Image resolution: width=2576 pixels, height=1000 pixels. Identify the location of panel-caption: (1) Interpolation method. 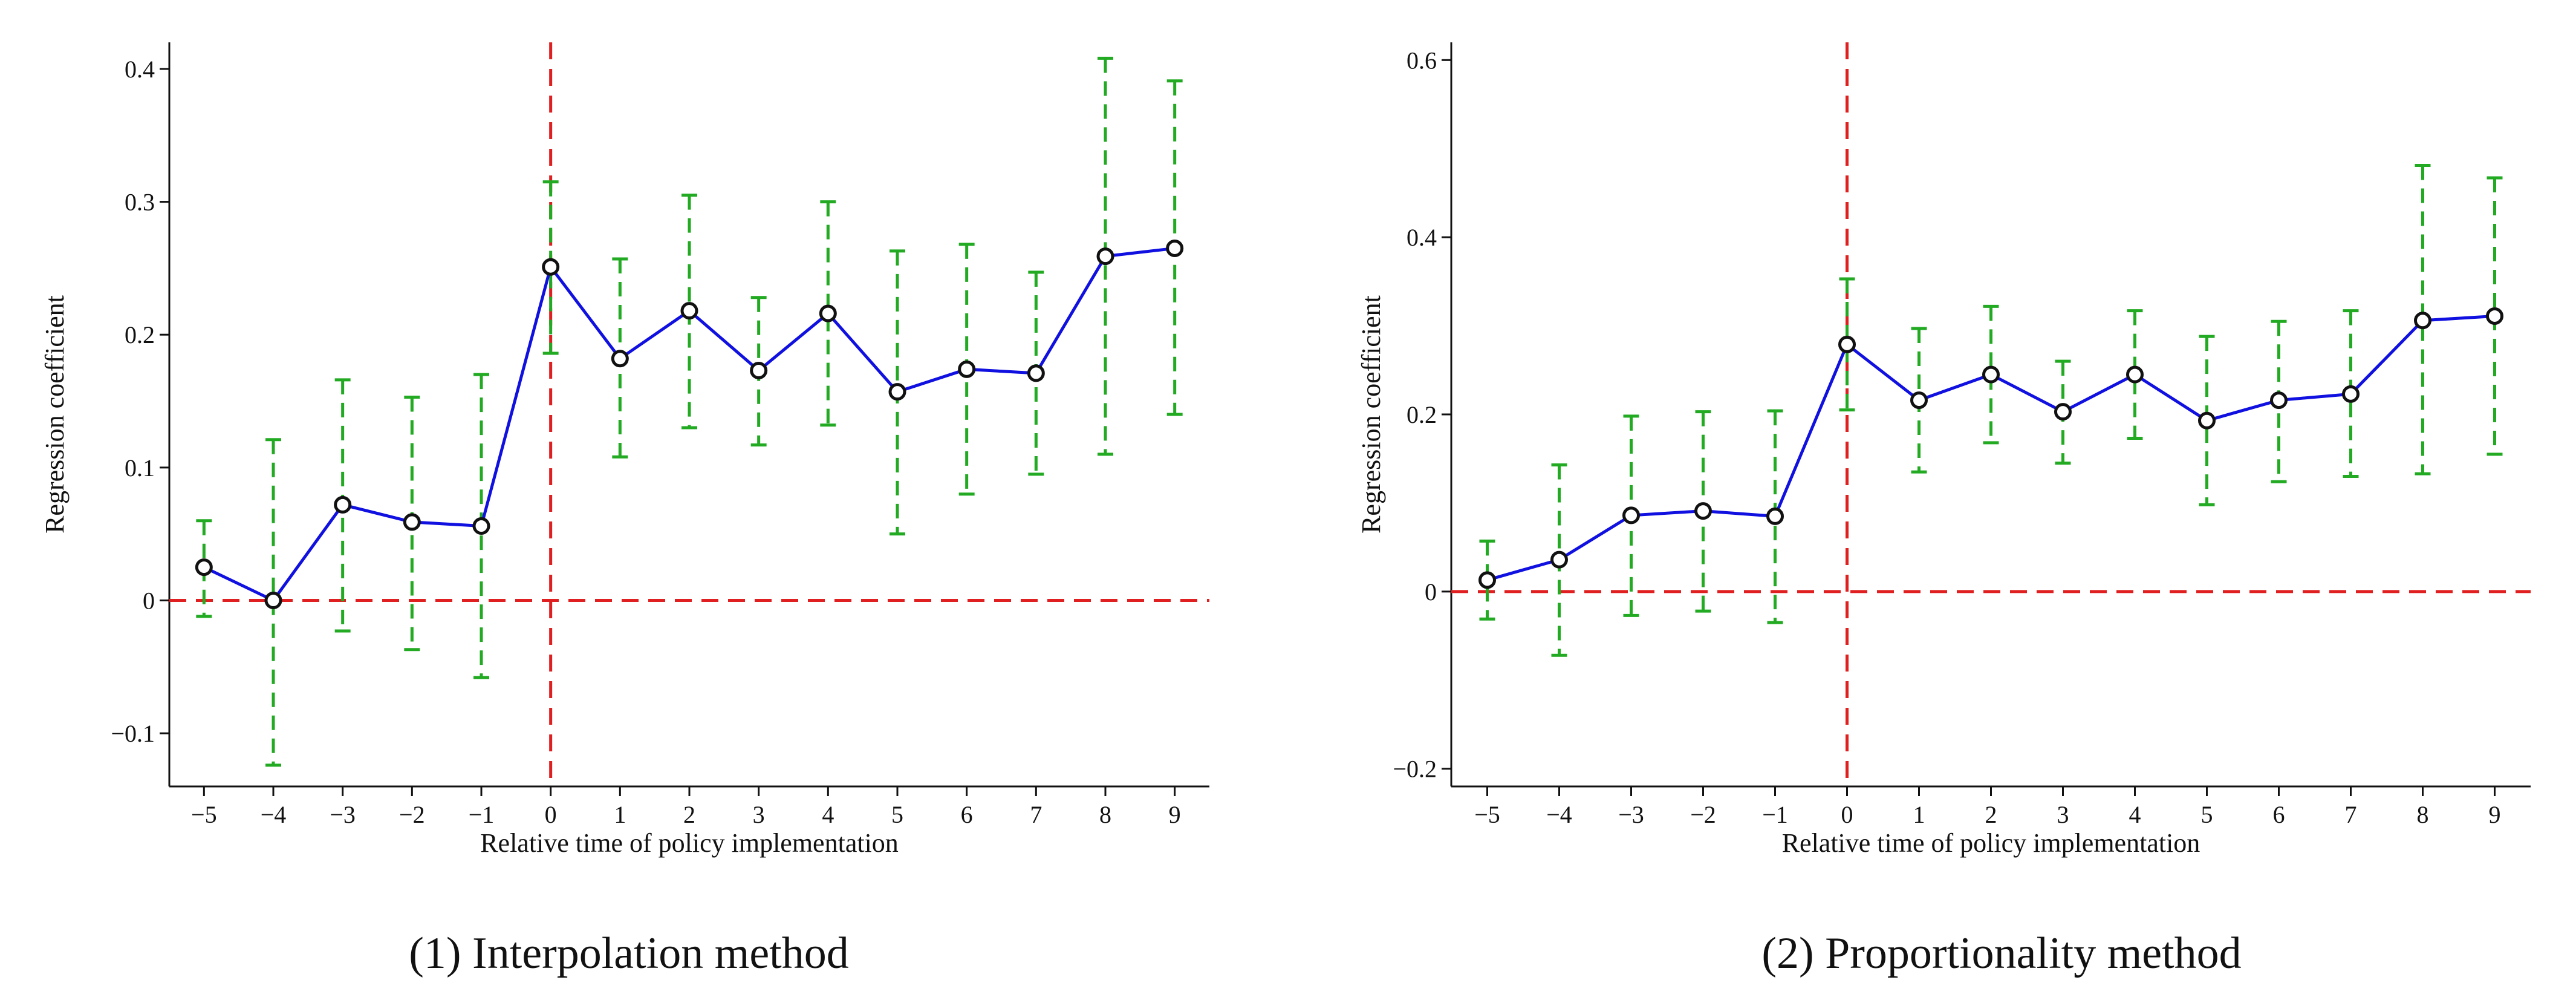
(628, 953).